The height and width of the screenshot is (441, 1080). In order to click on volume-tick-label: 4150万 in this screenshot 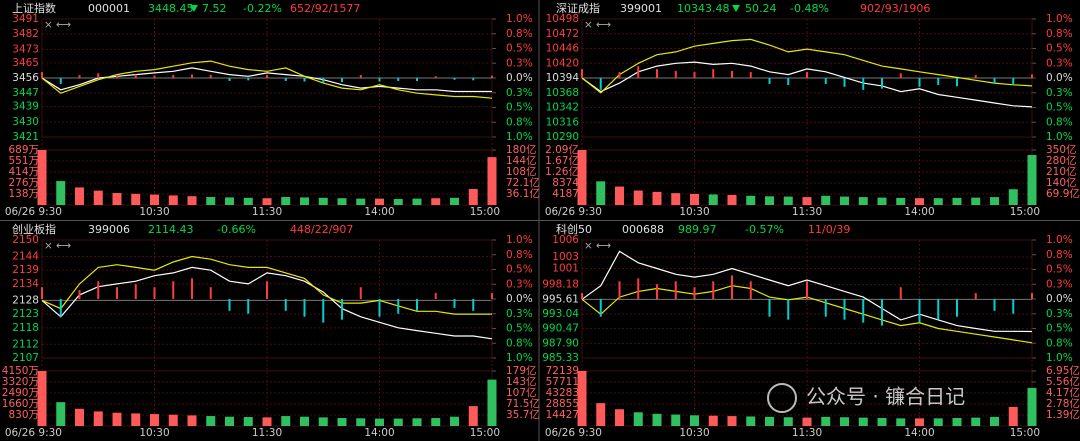, I will do `click(20, 371)`.